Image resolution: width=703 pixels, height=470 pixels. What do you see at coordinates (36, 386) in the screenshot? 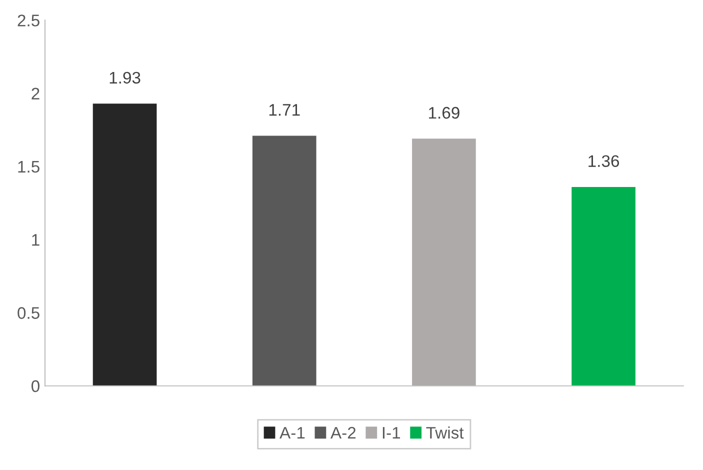
I see `y-tick-label: 0` at bounding box center [36, 386].